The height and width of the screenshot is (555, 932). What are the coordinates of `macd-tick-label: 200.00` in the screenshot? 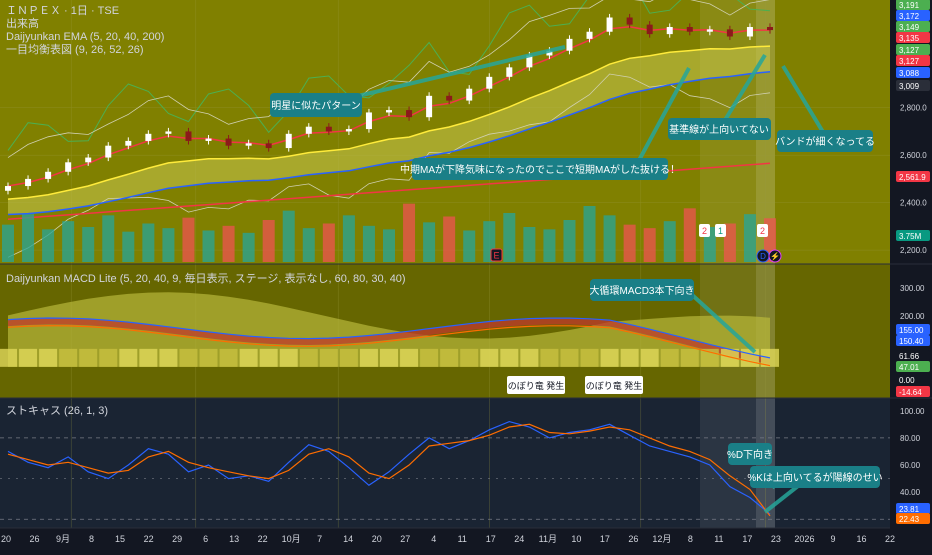 It's located at (912, 316).